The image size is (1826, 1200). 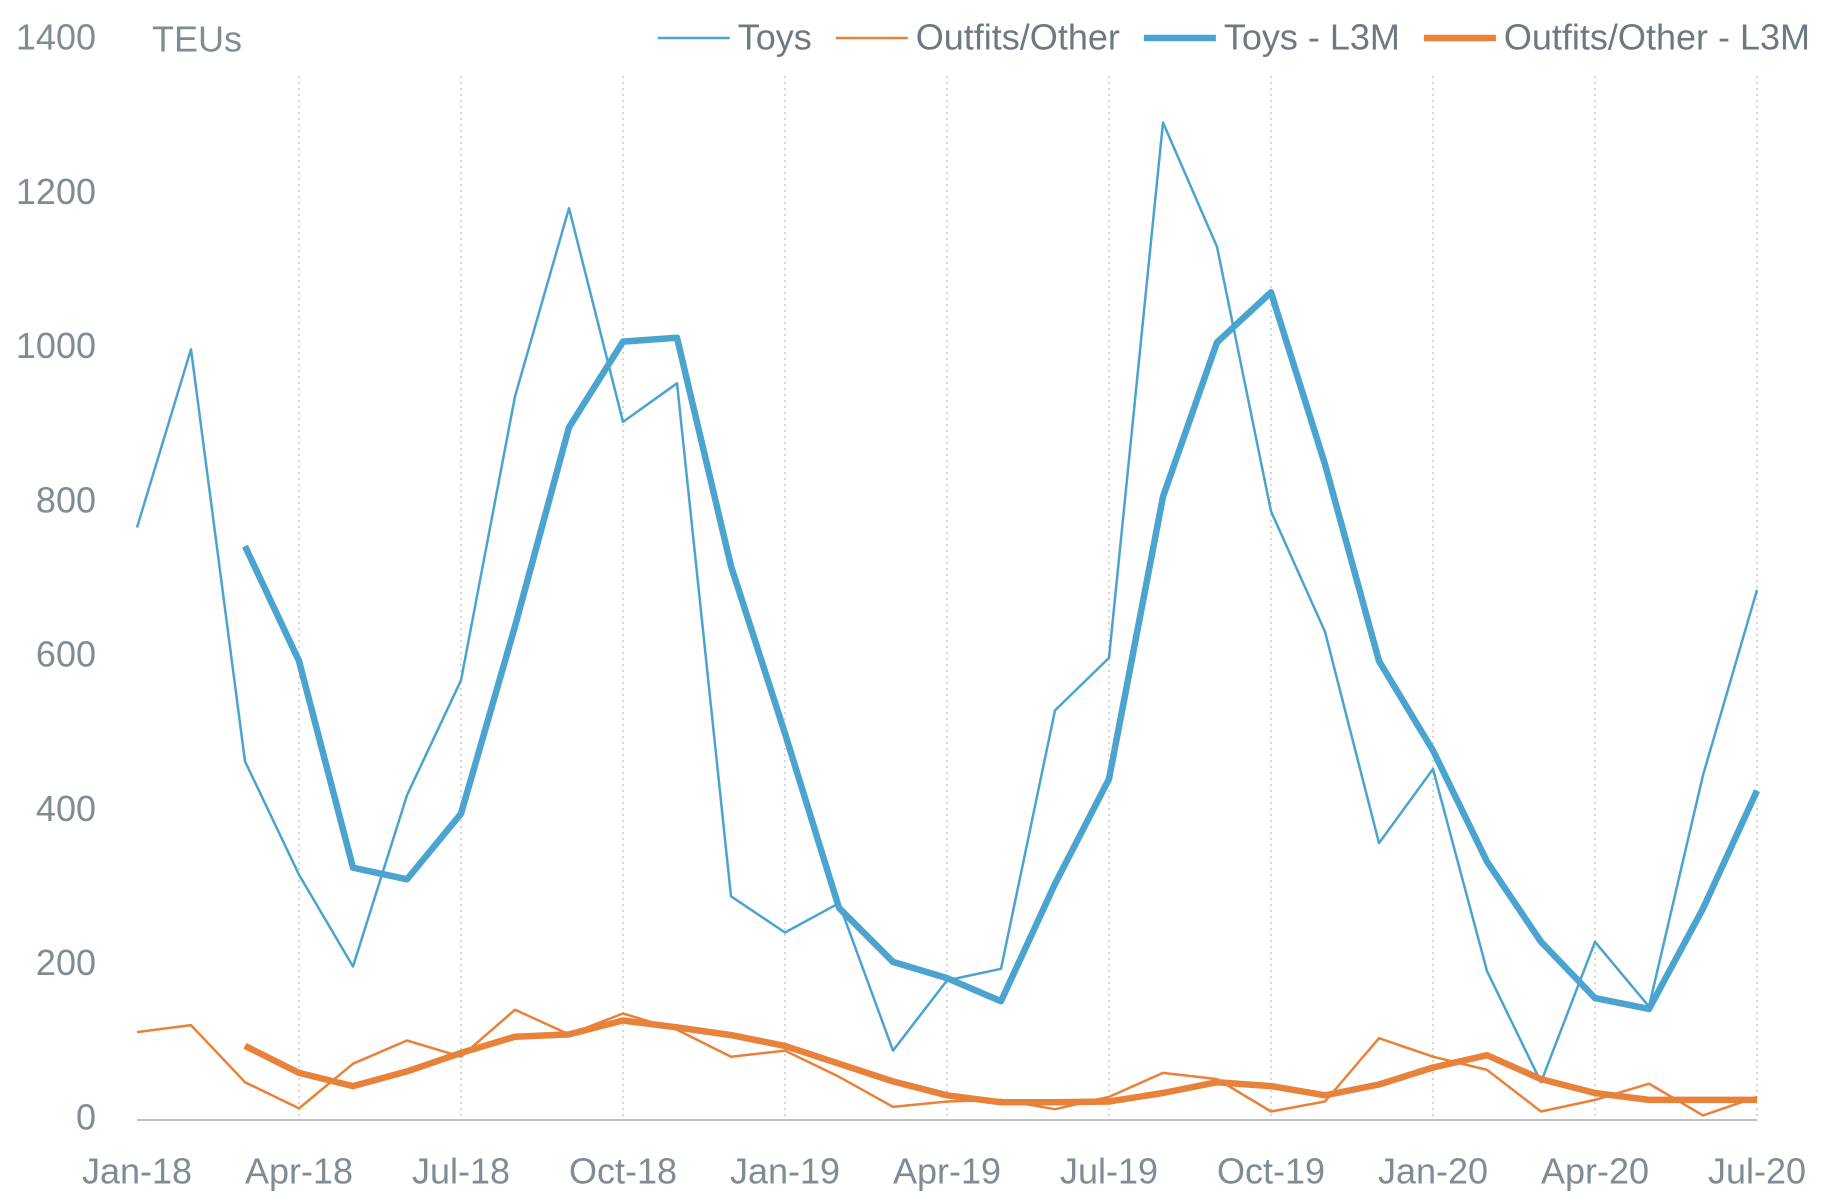 I want to click on y-tick-label: 1000, so click(x=56, y=345).